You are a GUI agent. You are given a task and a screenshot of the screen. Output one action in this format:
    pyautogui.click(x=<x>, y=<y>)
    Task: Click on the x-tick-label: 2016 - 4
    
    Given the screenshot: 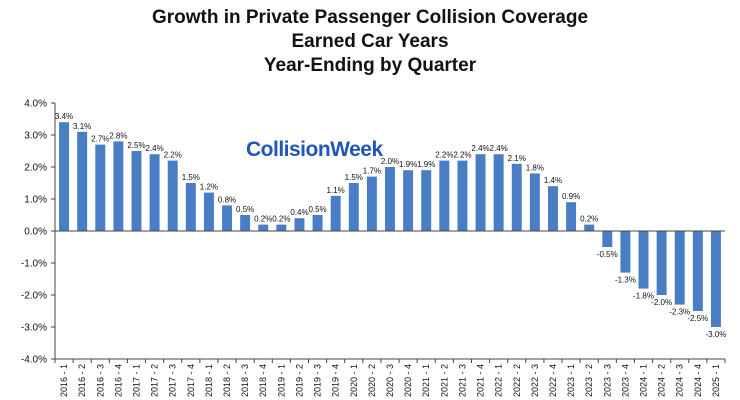 What is the action you would take?
    pyautogui.click(x=118, y=380)
    